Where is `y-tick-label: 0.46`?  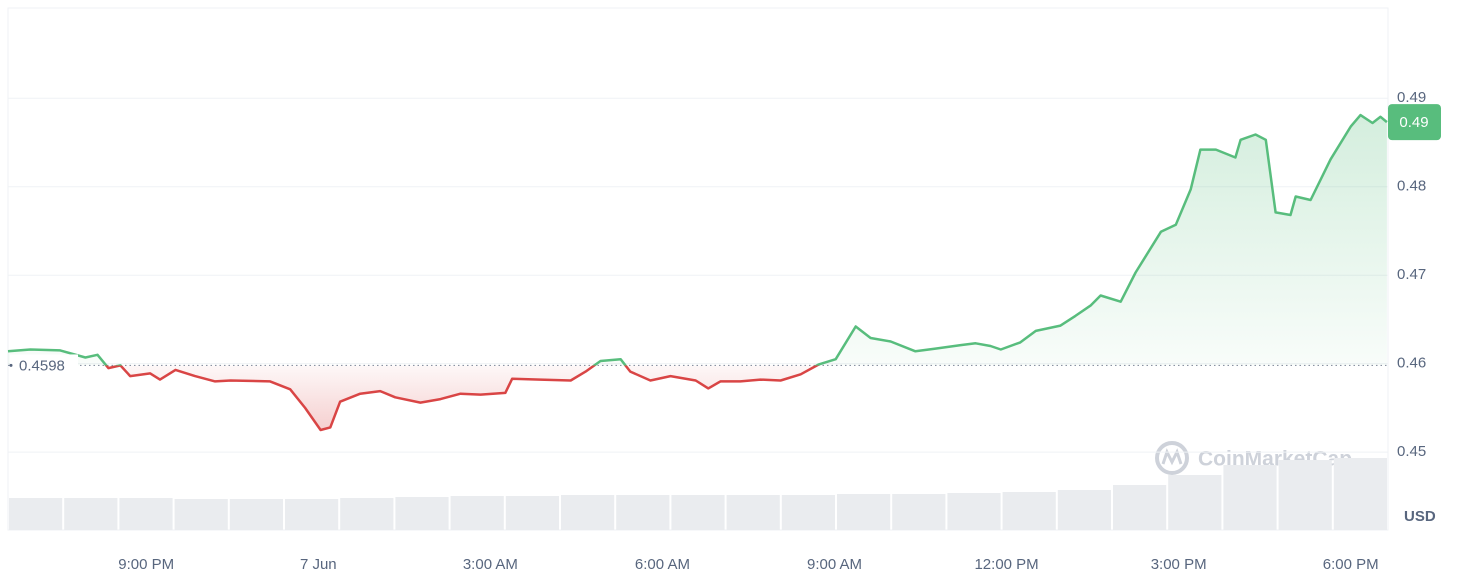
y-tick-label: 0.46 is located at coordinates (1411, 363).